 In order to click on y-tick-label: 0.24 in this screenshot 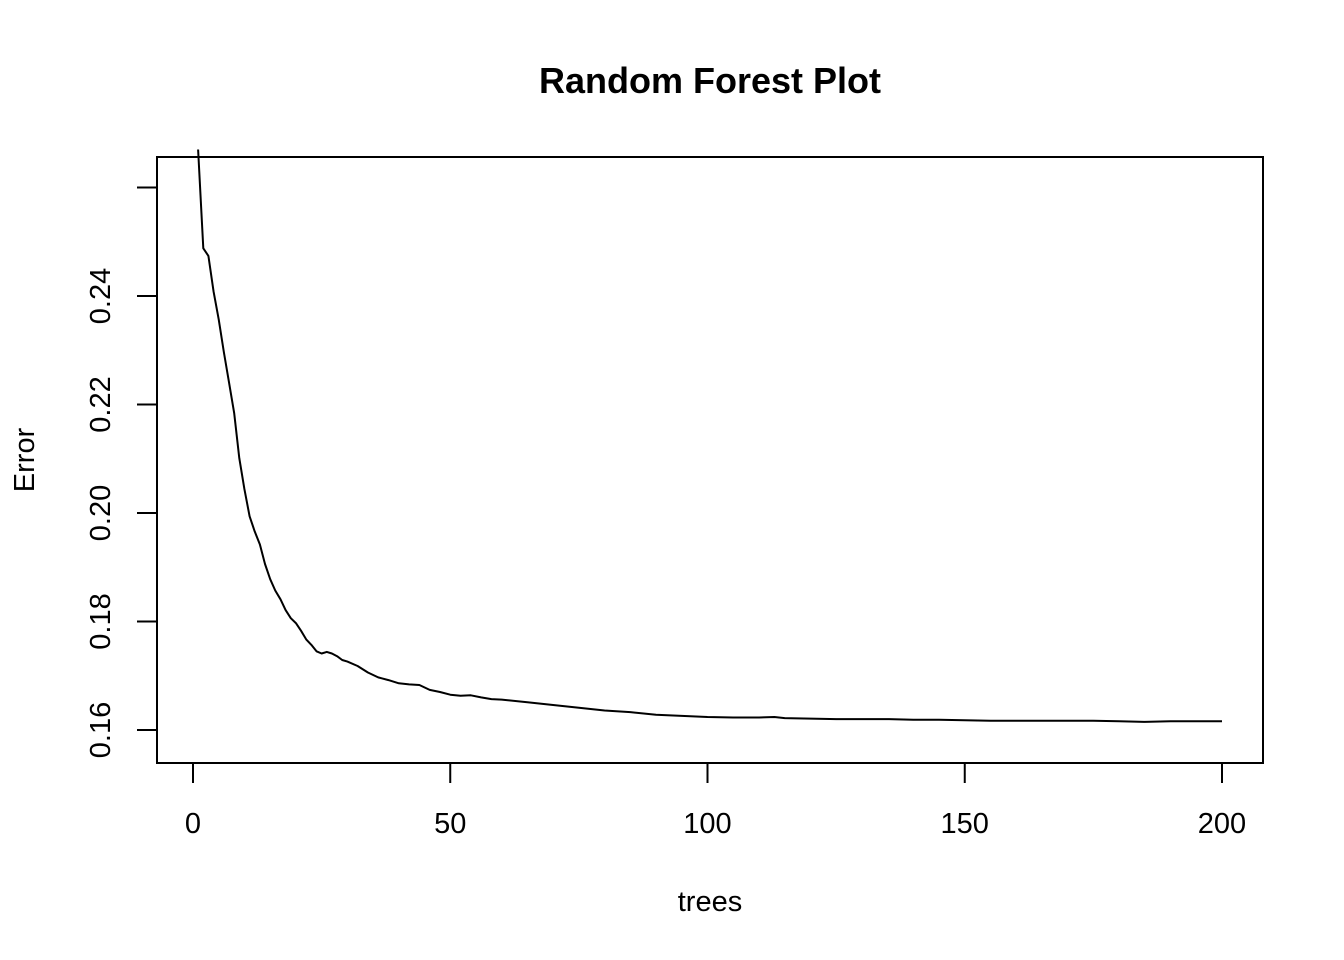, I will do `click(101, 296)`.